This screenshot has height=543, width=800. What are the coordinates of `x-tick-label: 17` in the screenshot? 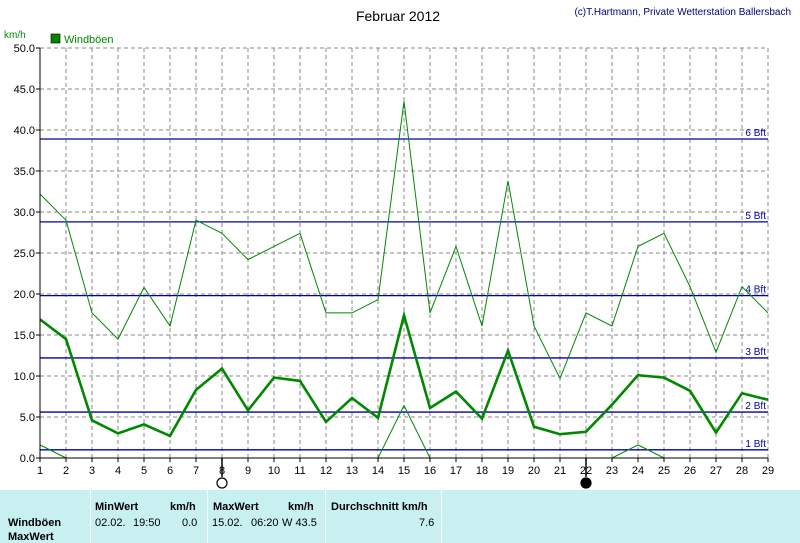 It's located at (456, 471).